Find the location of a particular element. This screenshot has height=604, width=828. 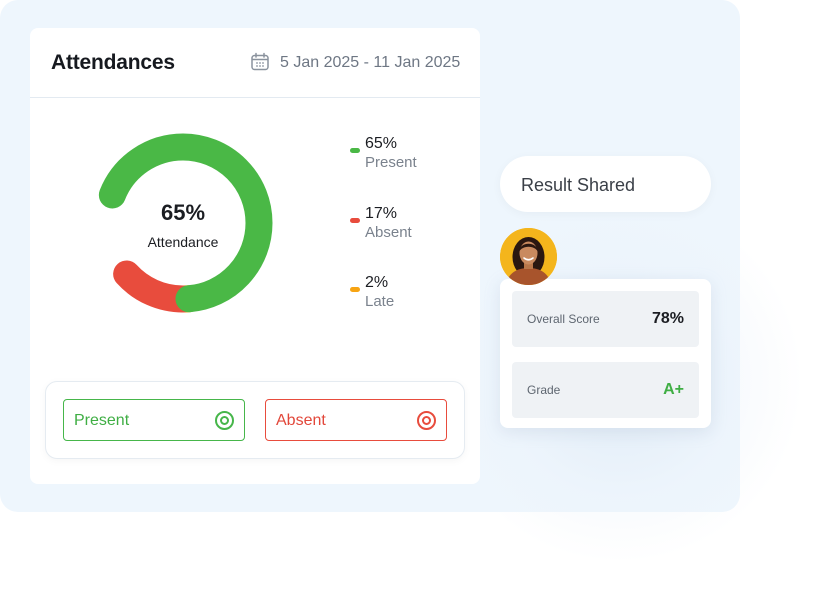

attendance-donut-chart is located at coordinates (183, 223).